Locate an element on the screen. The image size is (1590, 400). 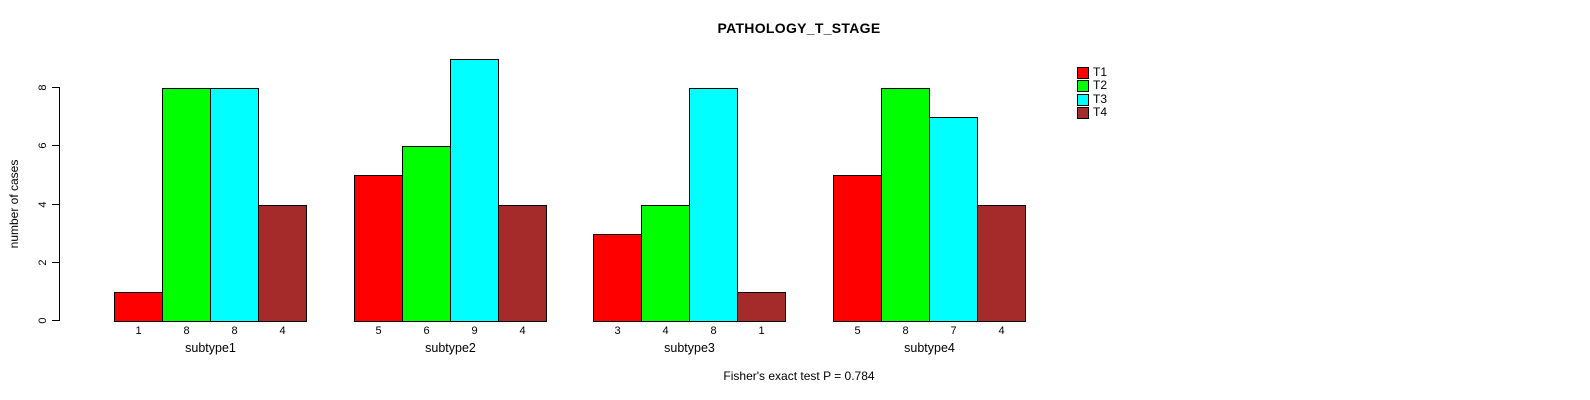
bar-value-label: 6 is located at coordinates (426, 331).